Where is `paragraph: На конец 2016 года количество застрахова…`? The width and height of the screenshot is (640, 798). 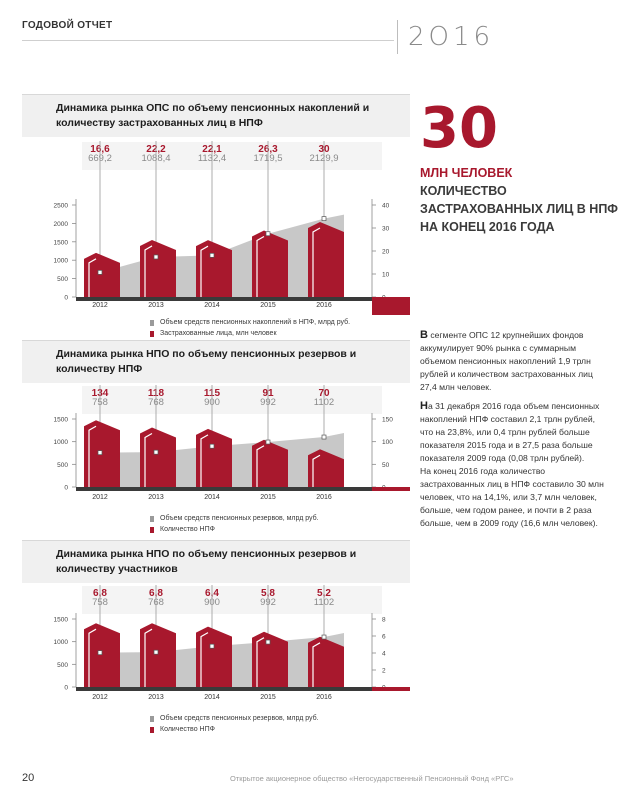
paragraph: На конец 2016 года количество застрахова… is located at coordinates (515, 497).